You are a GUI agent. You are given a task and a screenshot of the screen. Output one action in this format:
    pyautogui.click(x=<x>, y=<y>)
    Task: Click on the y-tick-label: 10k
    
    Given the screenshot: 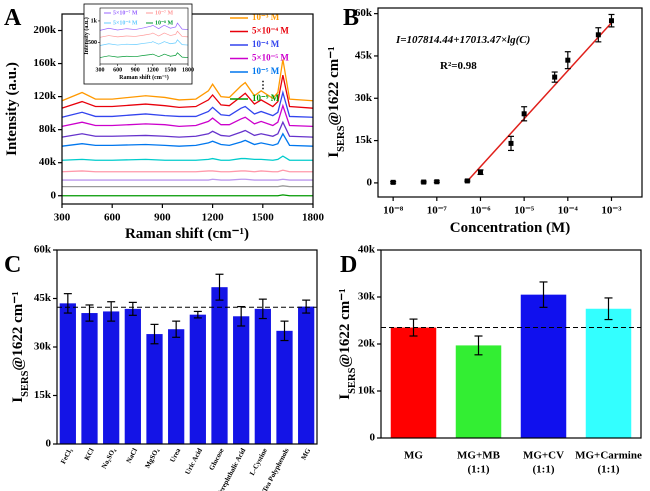 What is the action you would take?
    pyautogui.click(x=367, y=391)
    